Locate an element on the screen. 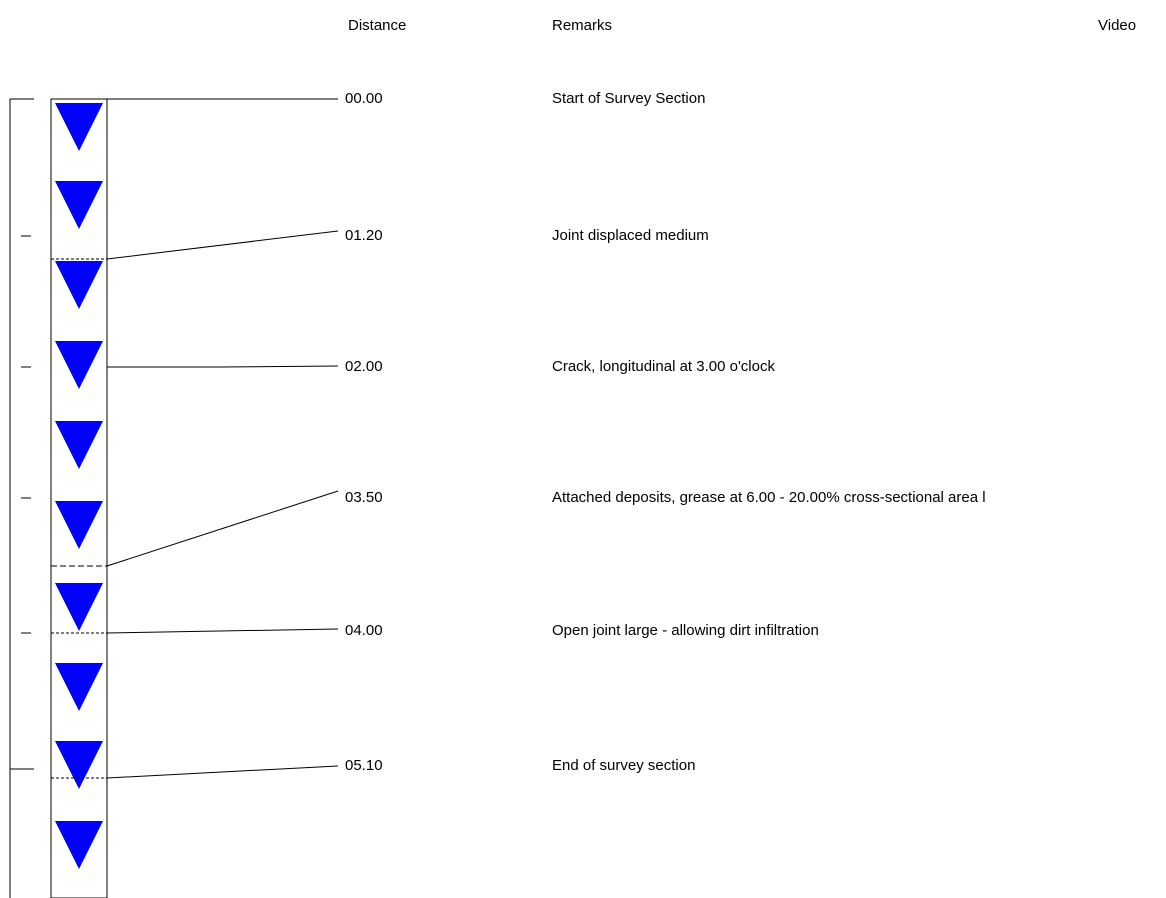 The height and width of the screenshot is (898, 1166). distance-value: 03.50 is located at coordinates (364, 497).